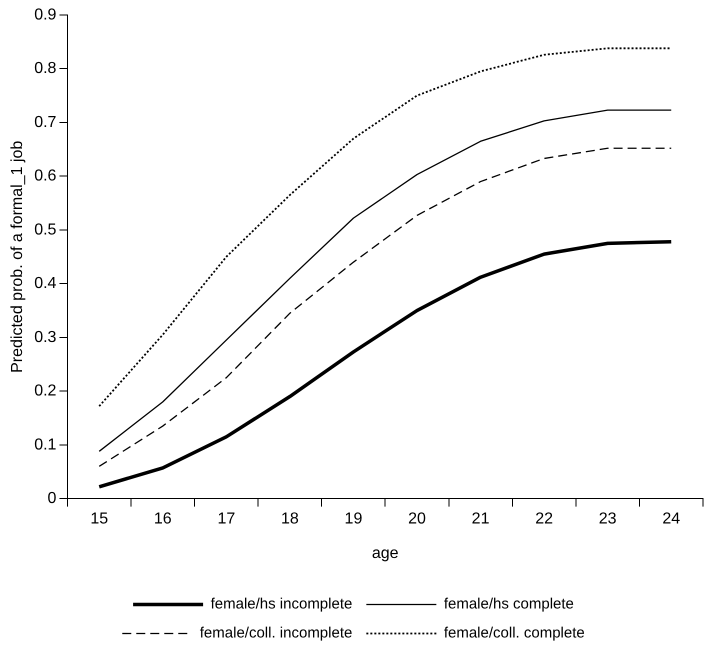 This screenshot has height=656, width=723. What do you see at coordinates (45, 337) in the screenshot?
I see `y-tick-label: 0.3` at bounding box center [45, 337].